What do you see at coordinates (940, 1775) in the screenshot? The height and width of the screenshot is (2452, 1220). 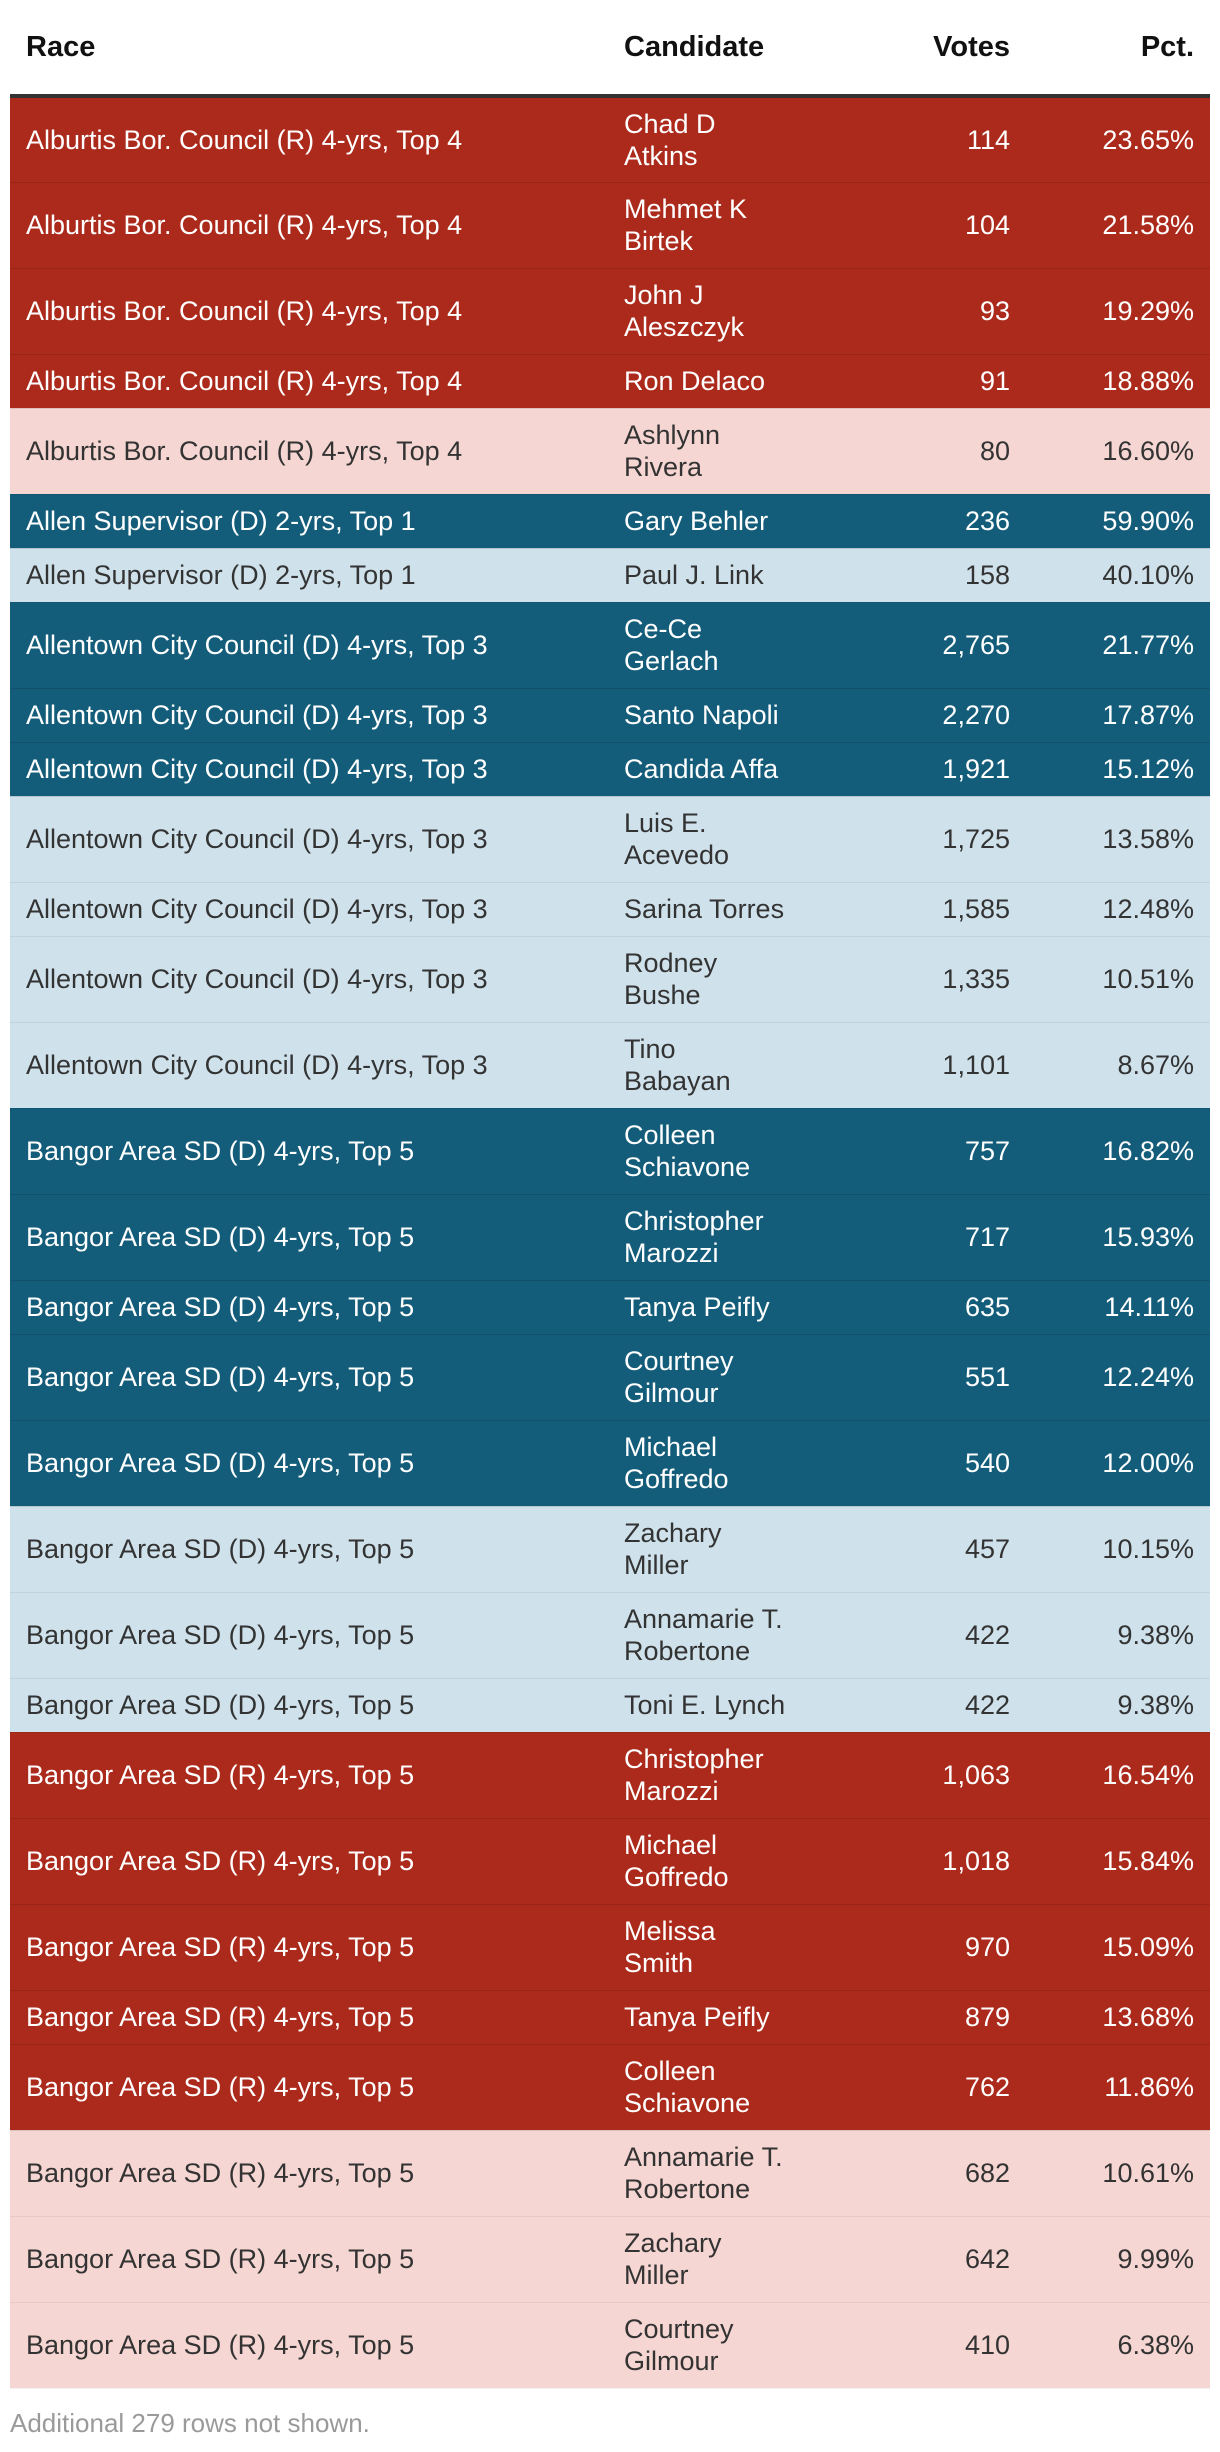 I see `votes-cell: 1,063` at bounding box center [940, 1775].